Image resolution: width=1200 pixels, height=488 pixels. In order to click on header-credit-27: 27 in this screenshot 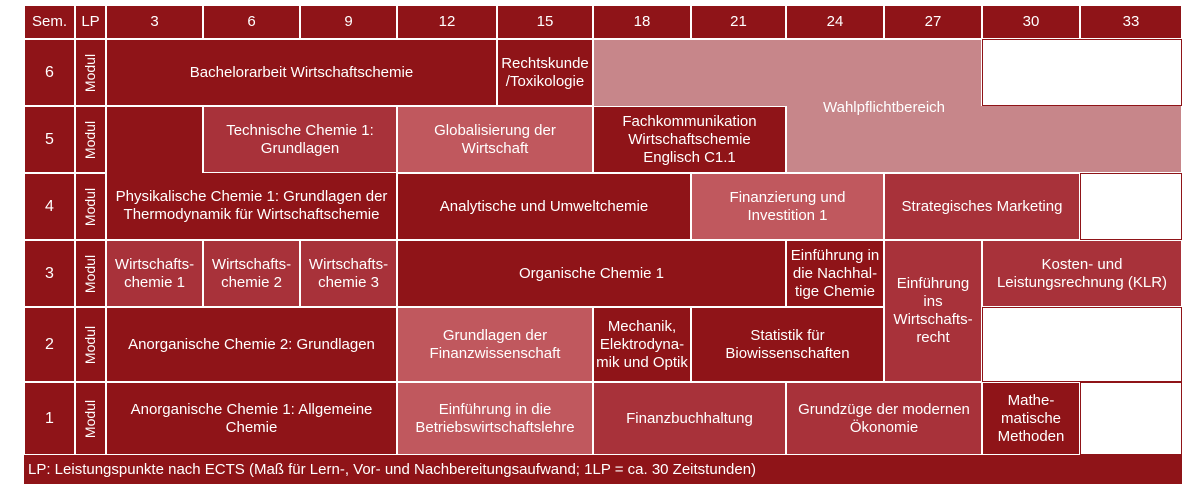, I will do `click(933, 22)`.